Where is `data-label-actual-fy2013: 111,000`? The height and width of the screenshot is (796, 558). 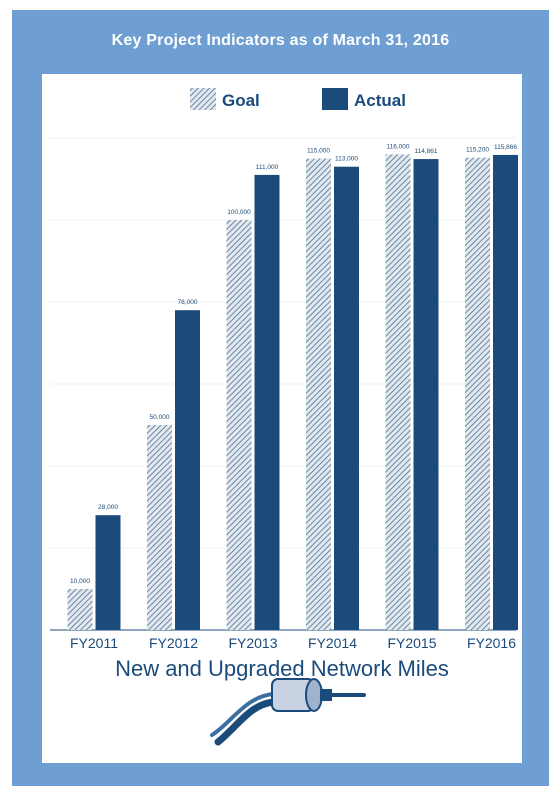 data-label-actual-fy2013: 111,000 is located at coordinates (267, 167).